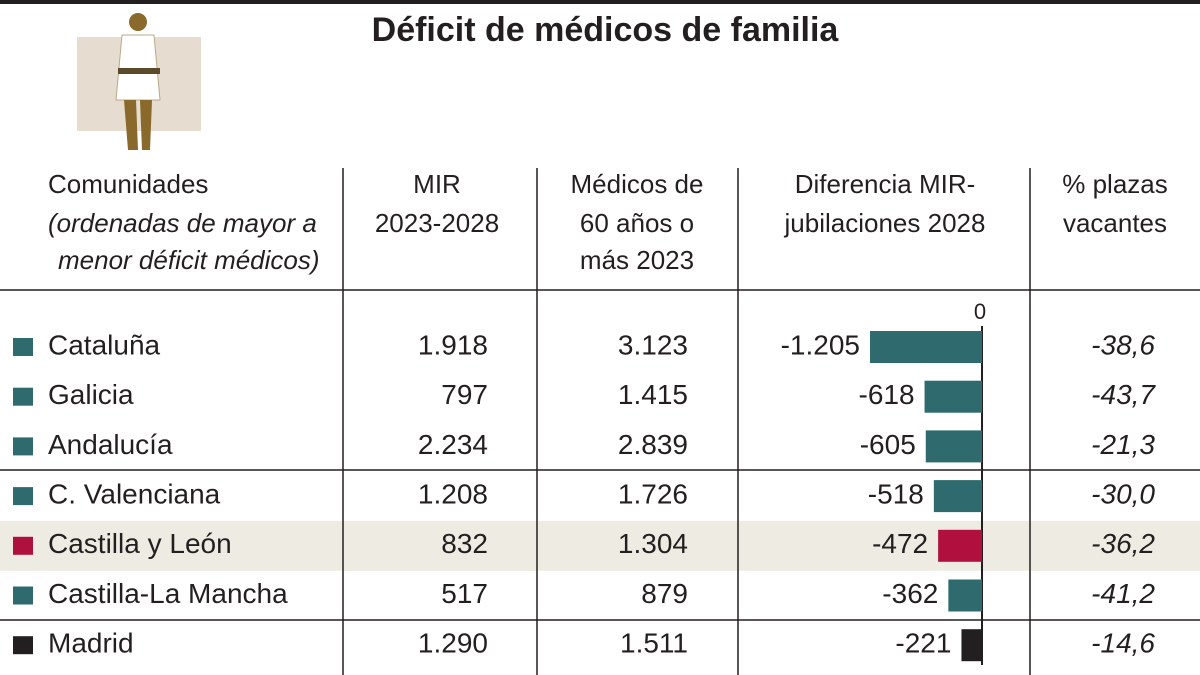 The width and height of the screenshot is (1200, 675). Describe the element at coordinates (885, 223) in the screenshot. I see `column-header: jubilaciones 2028` at that location.